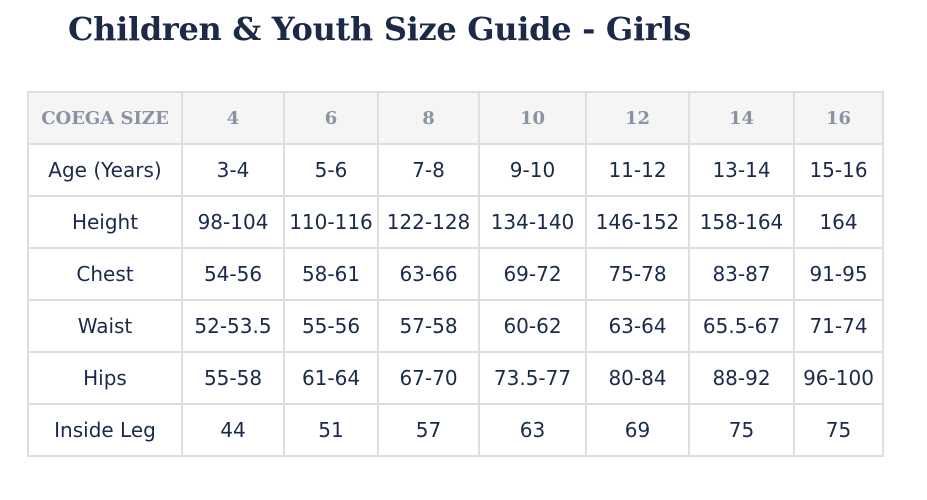  I want to click on table-cell: 13-14, so click(741, 170).